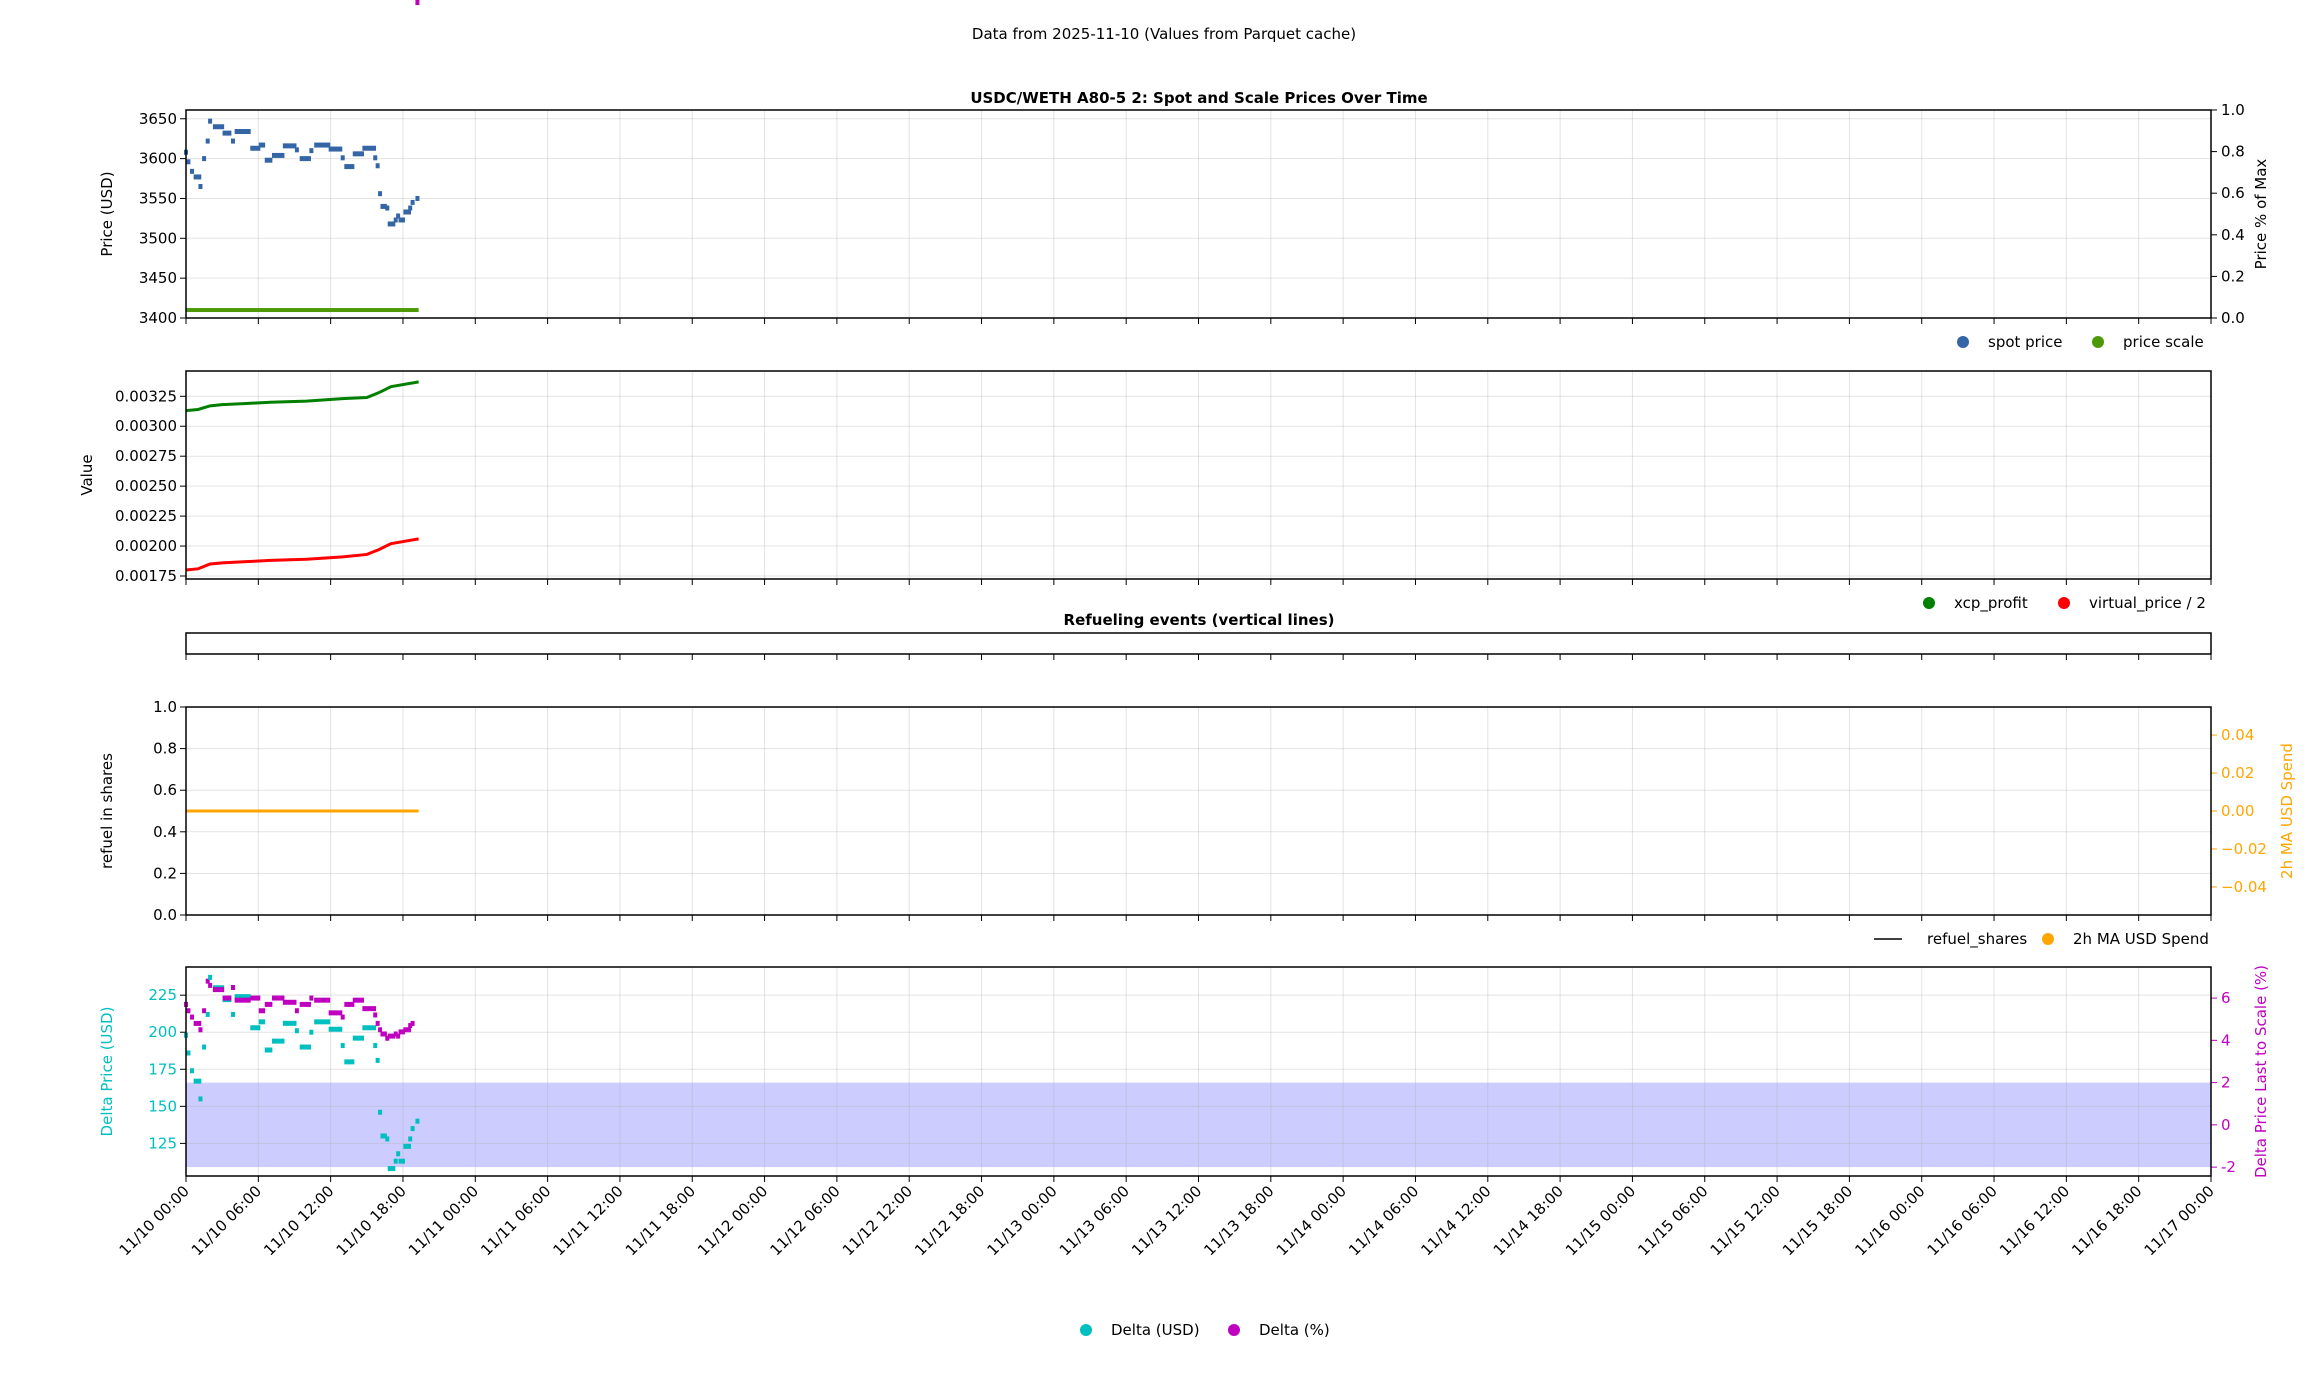  I want to click on y-tick-label: 3650, so click(158, 119).